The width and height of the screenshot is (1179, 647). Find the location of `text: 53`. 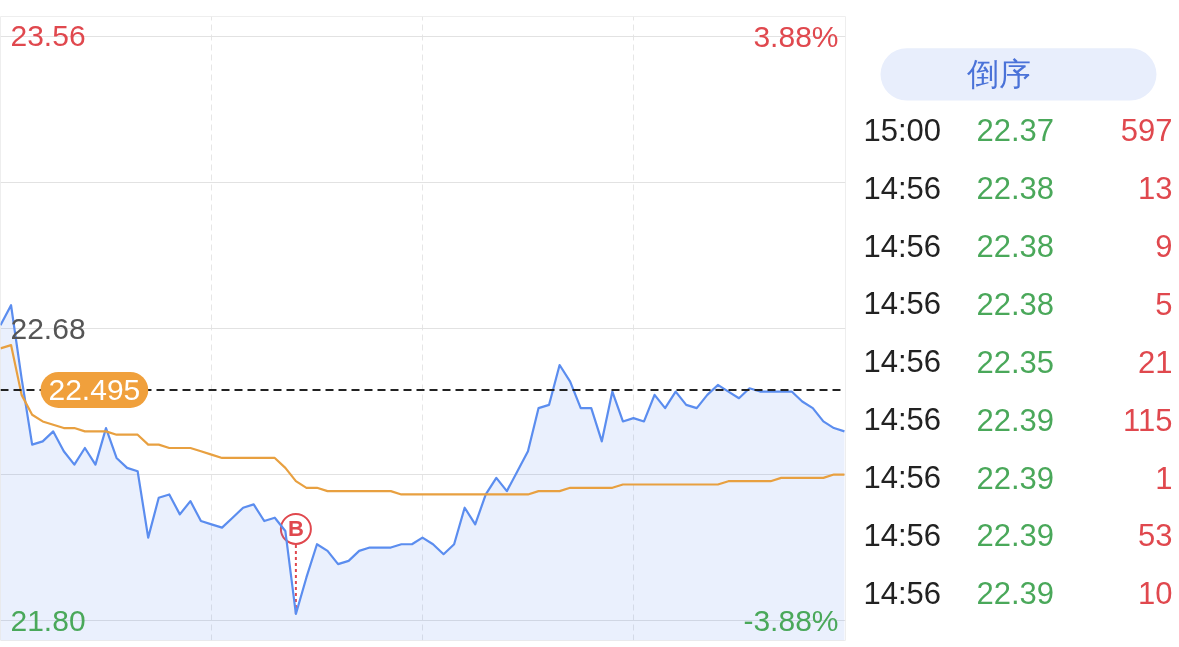

text: 53 is located at coordinates (1155, 536).